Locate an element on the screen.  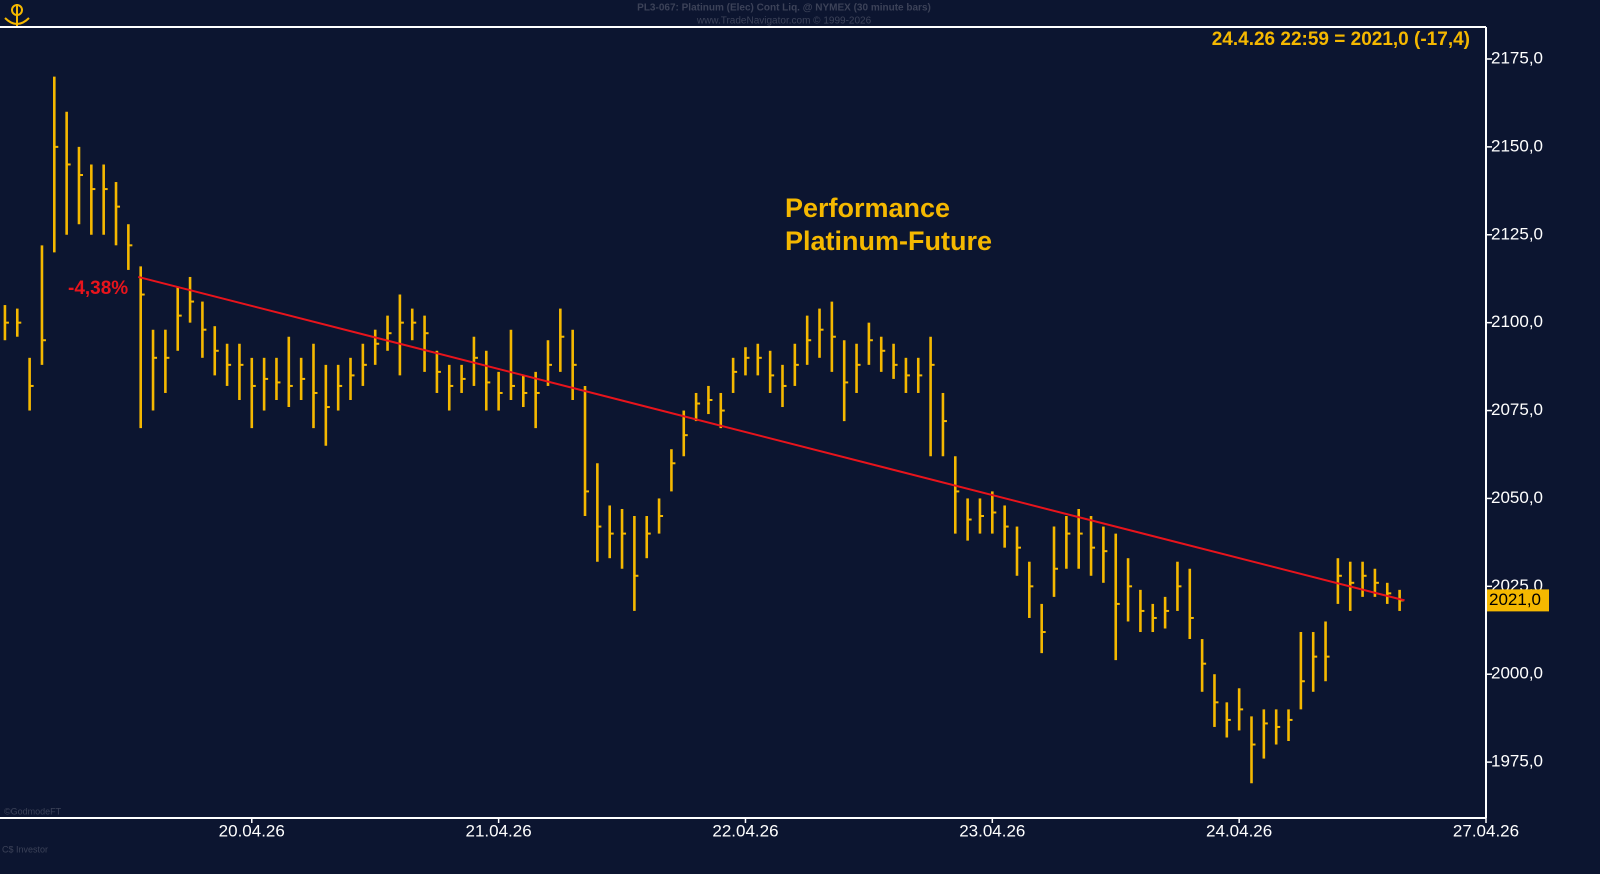
last-price-label: 2021,0 is located at coordinates (1515, 599).